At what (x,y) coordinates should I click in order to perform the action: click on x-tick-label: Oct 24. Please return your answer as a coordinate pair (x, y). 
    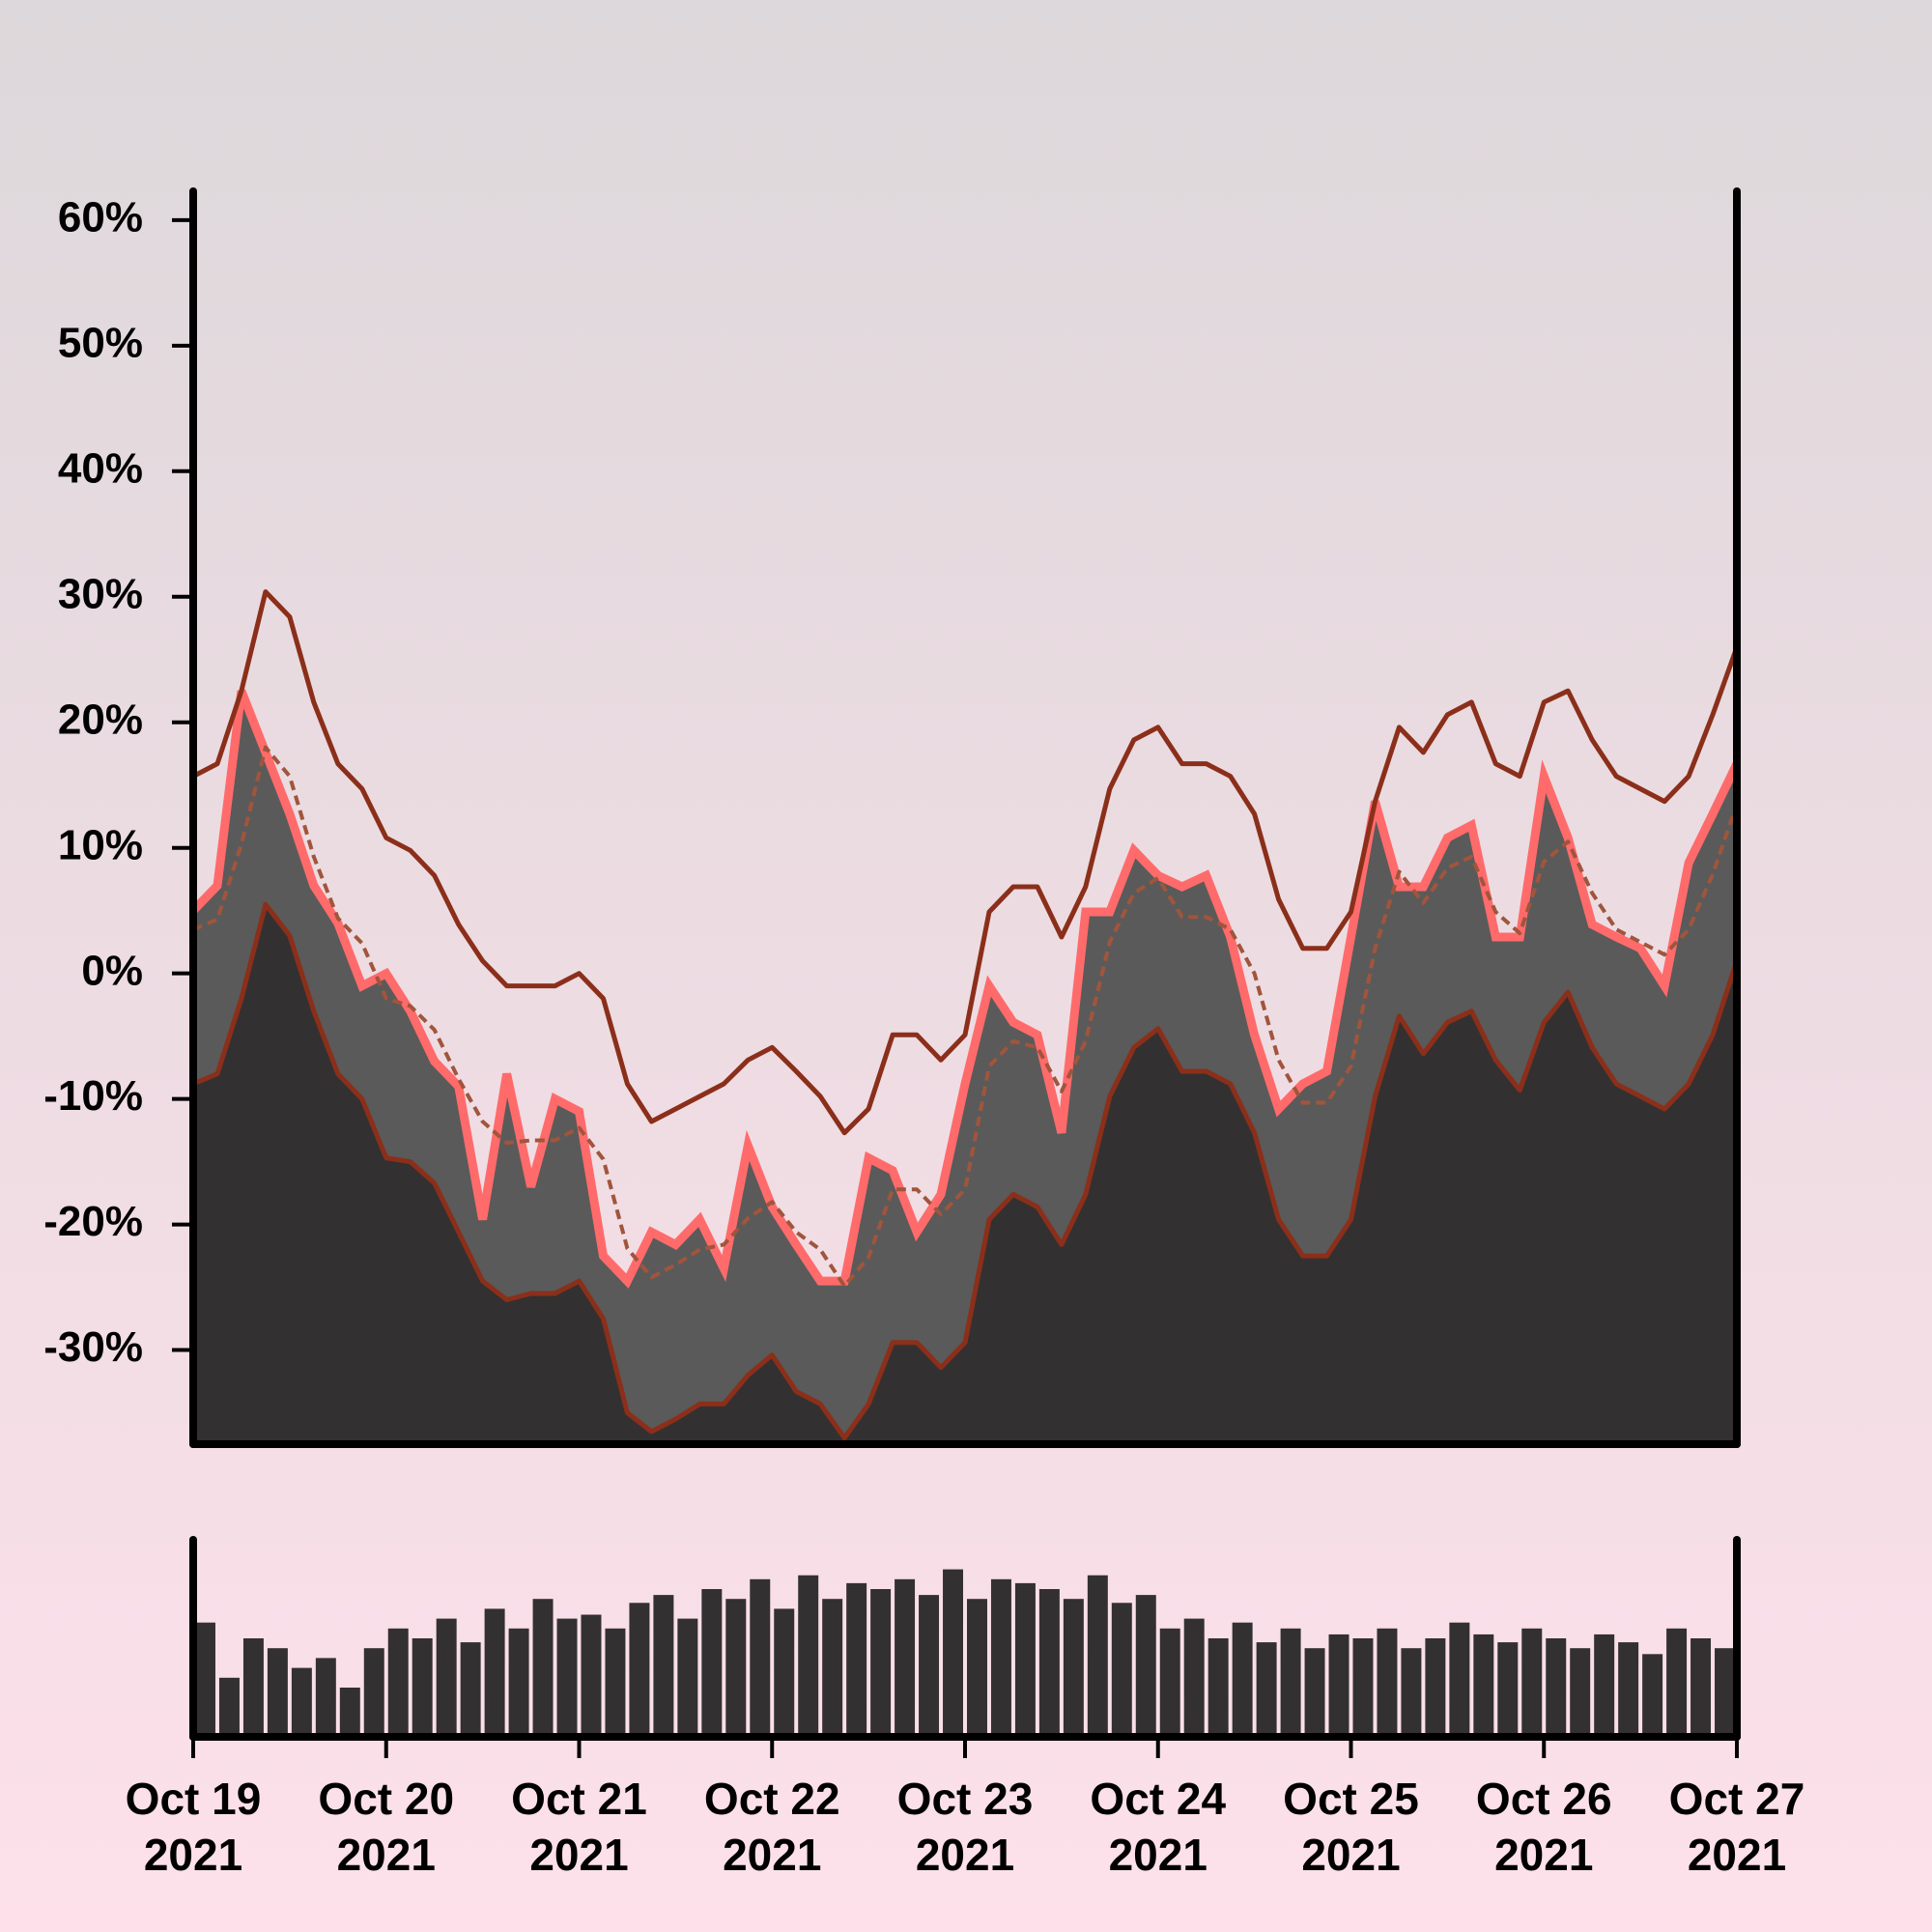
    Looking at the image, I should click on (1158, 1799).